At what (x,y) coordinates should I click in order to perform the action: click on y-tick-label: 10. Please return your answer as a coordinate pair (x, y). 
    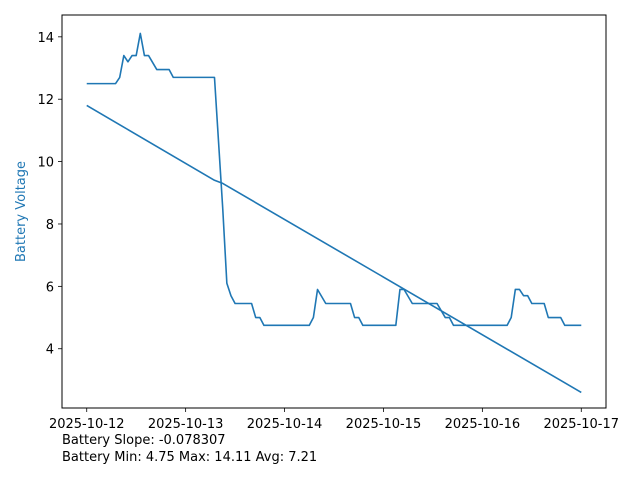
    Looking at the image, I should click on (45, 163).